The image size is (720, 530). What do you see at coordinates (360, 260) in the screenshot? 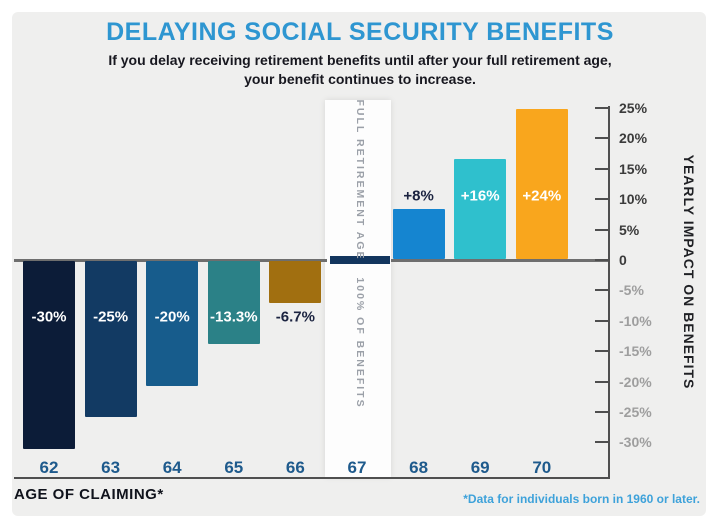
I see `benefits-100pct-marker` at bounding box center [360, 260].